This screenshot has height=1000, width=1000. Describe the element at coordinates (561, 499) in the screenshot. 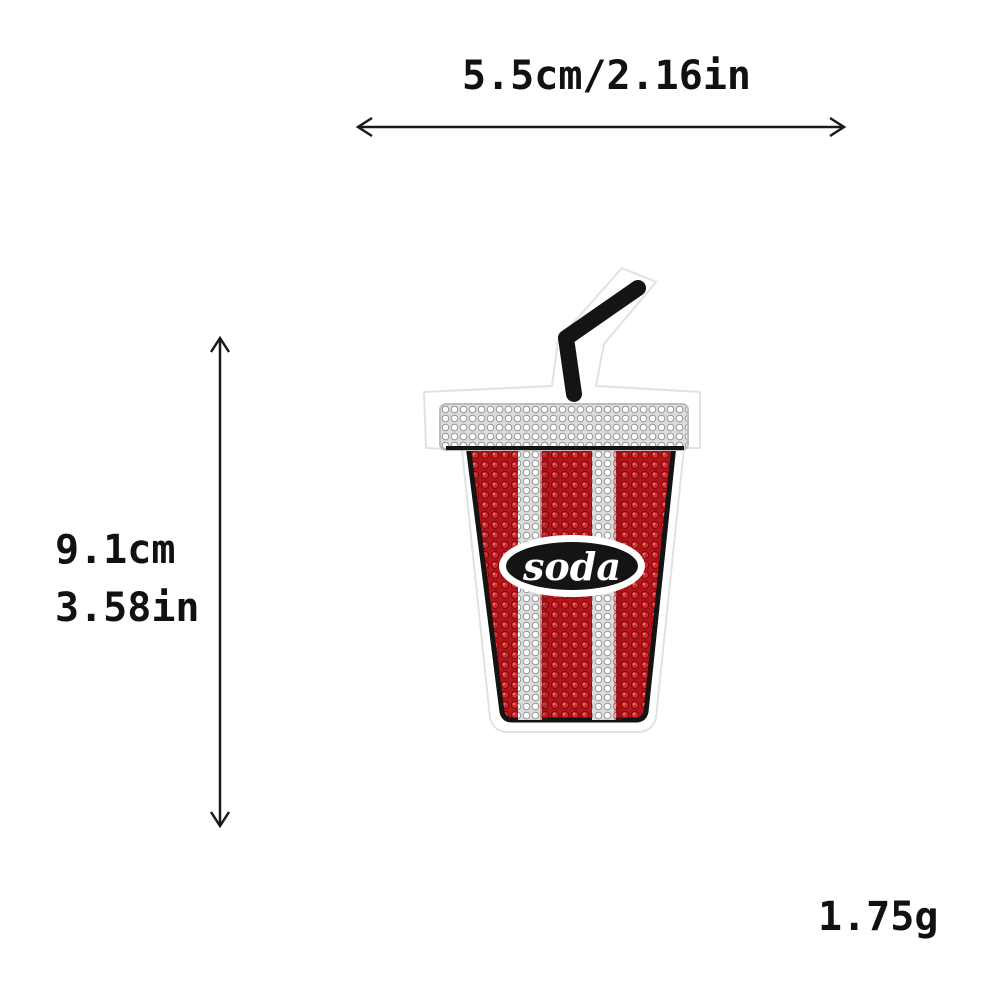

I see `soda-cup-patch: soda` at that location.